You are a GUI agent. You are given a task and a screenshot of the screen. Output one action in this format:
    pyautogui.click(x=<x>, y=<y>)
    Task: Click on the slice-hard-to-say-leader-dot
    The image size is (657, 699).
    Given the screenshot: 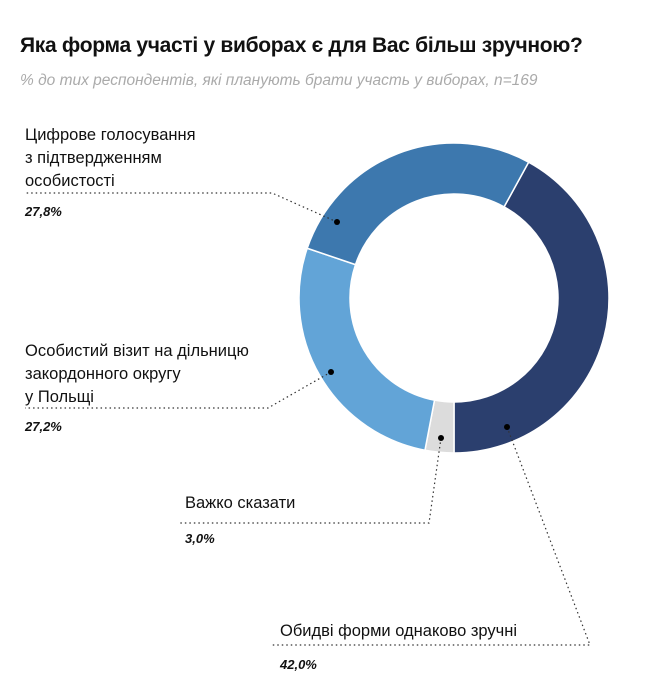 What is the action you would take?
    pyautogui.click(x=441, y=438)
    